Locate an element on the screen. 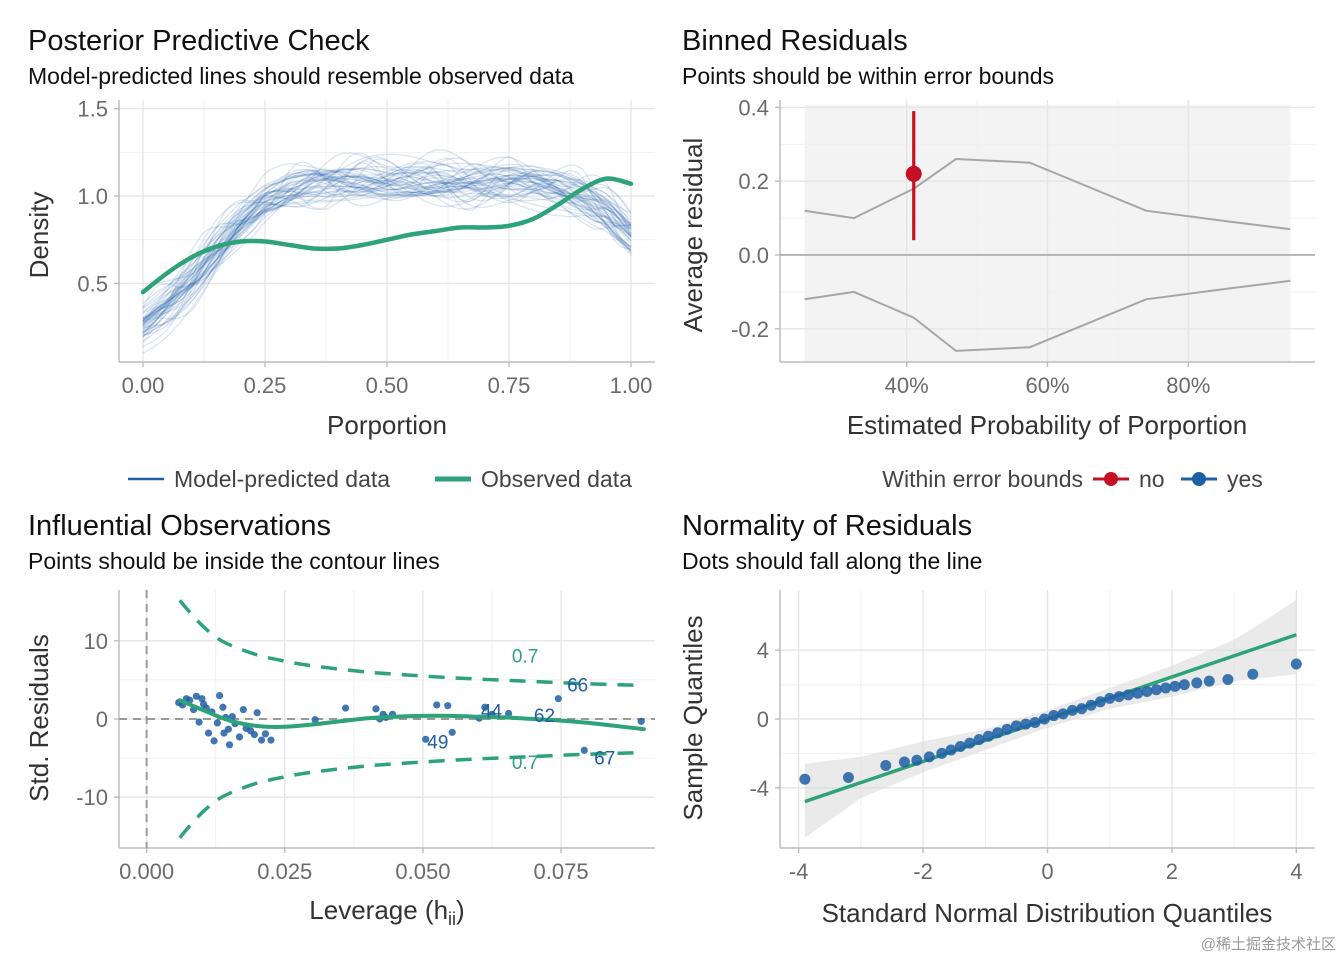 This screenshot has height=965, width=1344. ppc-y-tick-label: 1.5 is located at coordinates (92, 109).